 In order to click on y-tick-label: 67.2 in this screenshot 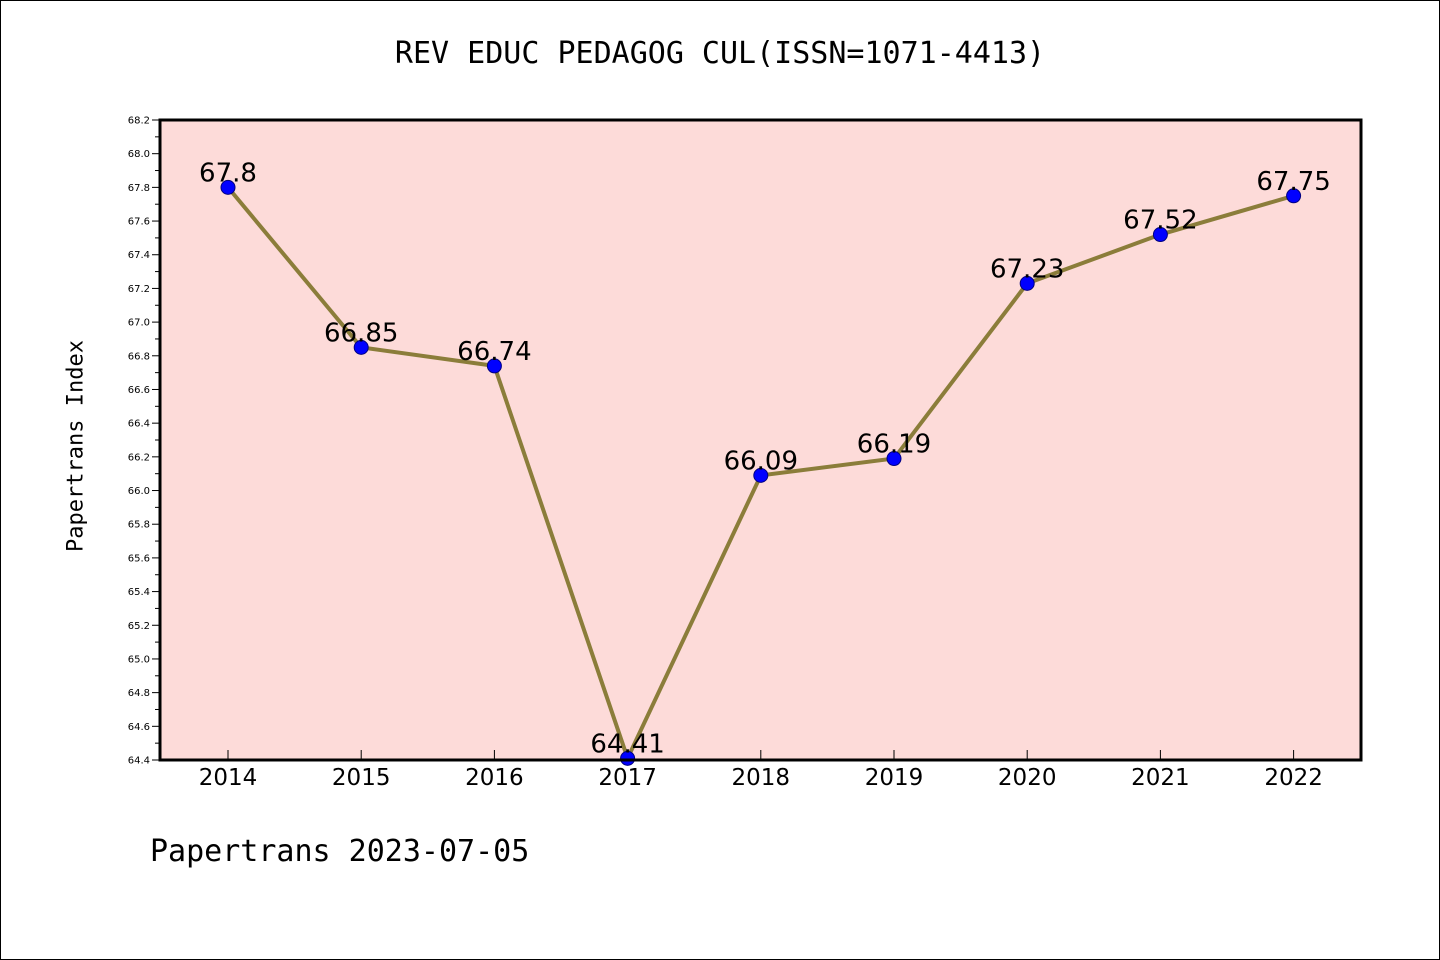, I will do `click(139, 289)`.